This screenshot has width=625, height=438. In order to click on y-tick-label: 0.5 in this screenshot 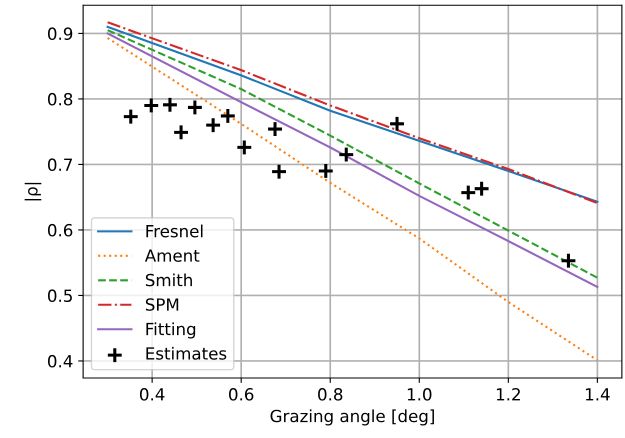, I will do `click(60, 295)`.